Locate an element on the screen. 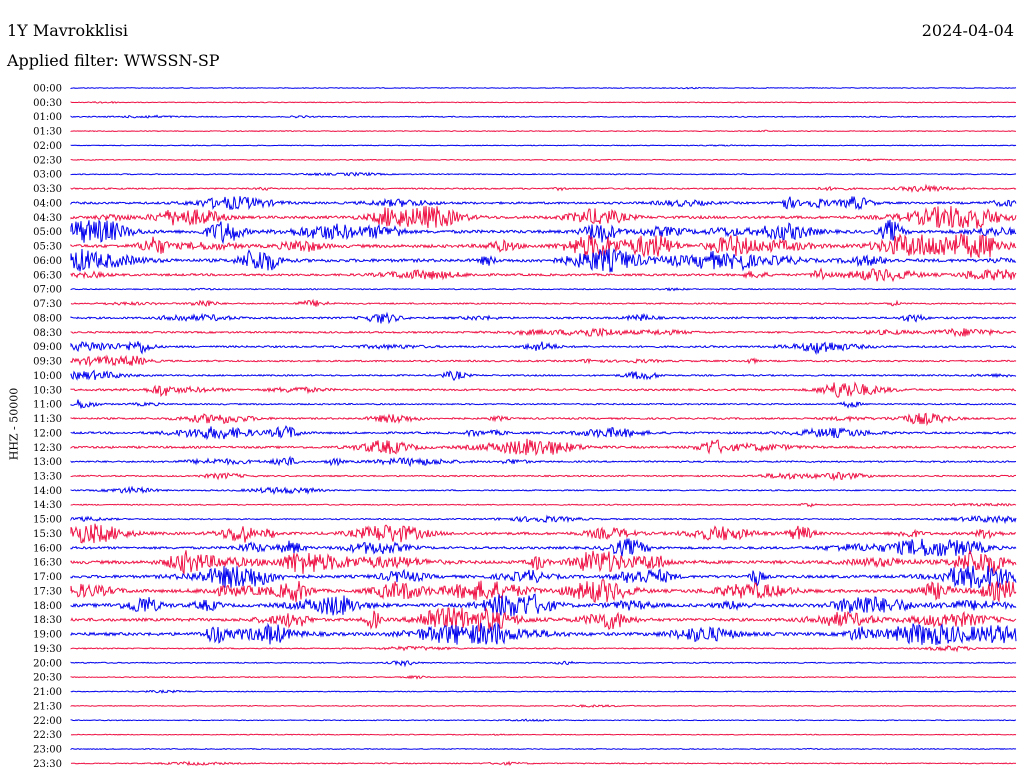 The height and width of the screenshot is (780, 1024). row-time-label: 16:00 is located at coordinates (47, 548).